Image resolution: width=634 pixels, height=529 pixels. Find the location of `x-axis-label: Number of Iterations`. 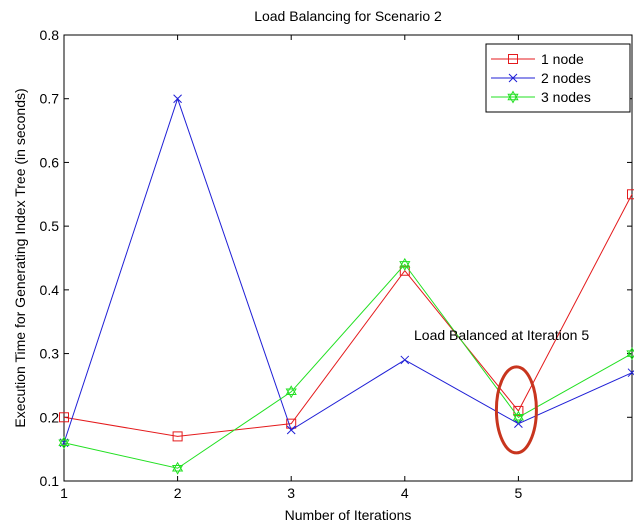

x-axis-label: Number of Iterations is located at coordinates (348, 515).